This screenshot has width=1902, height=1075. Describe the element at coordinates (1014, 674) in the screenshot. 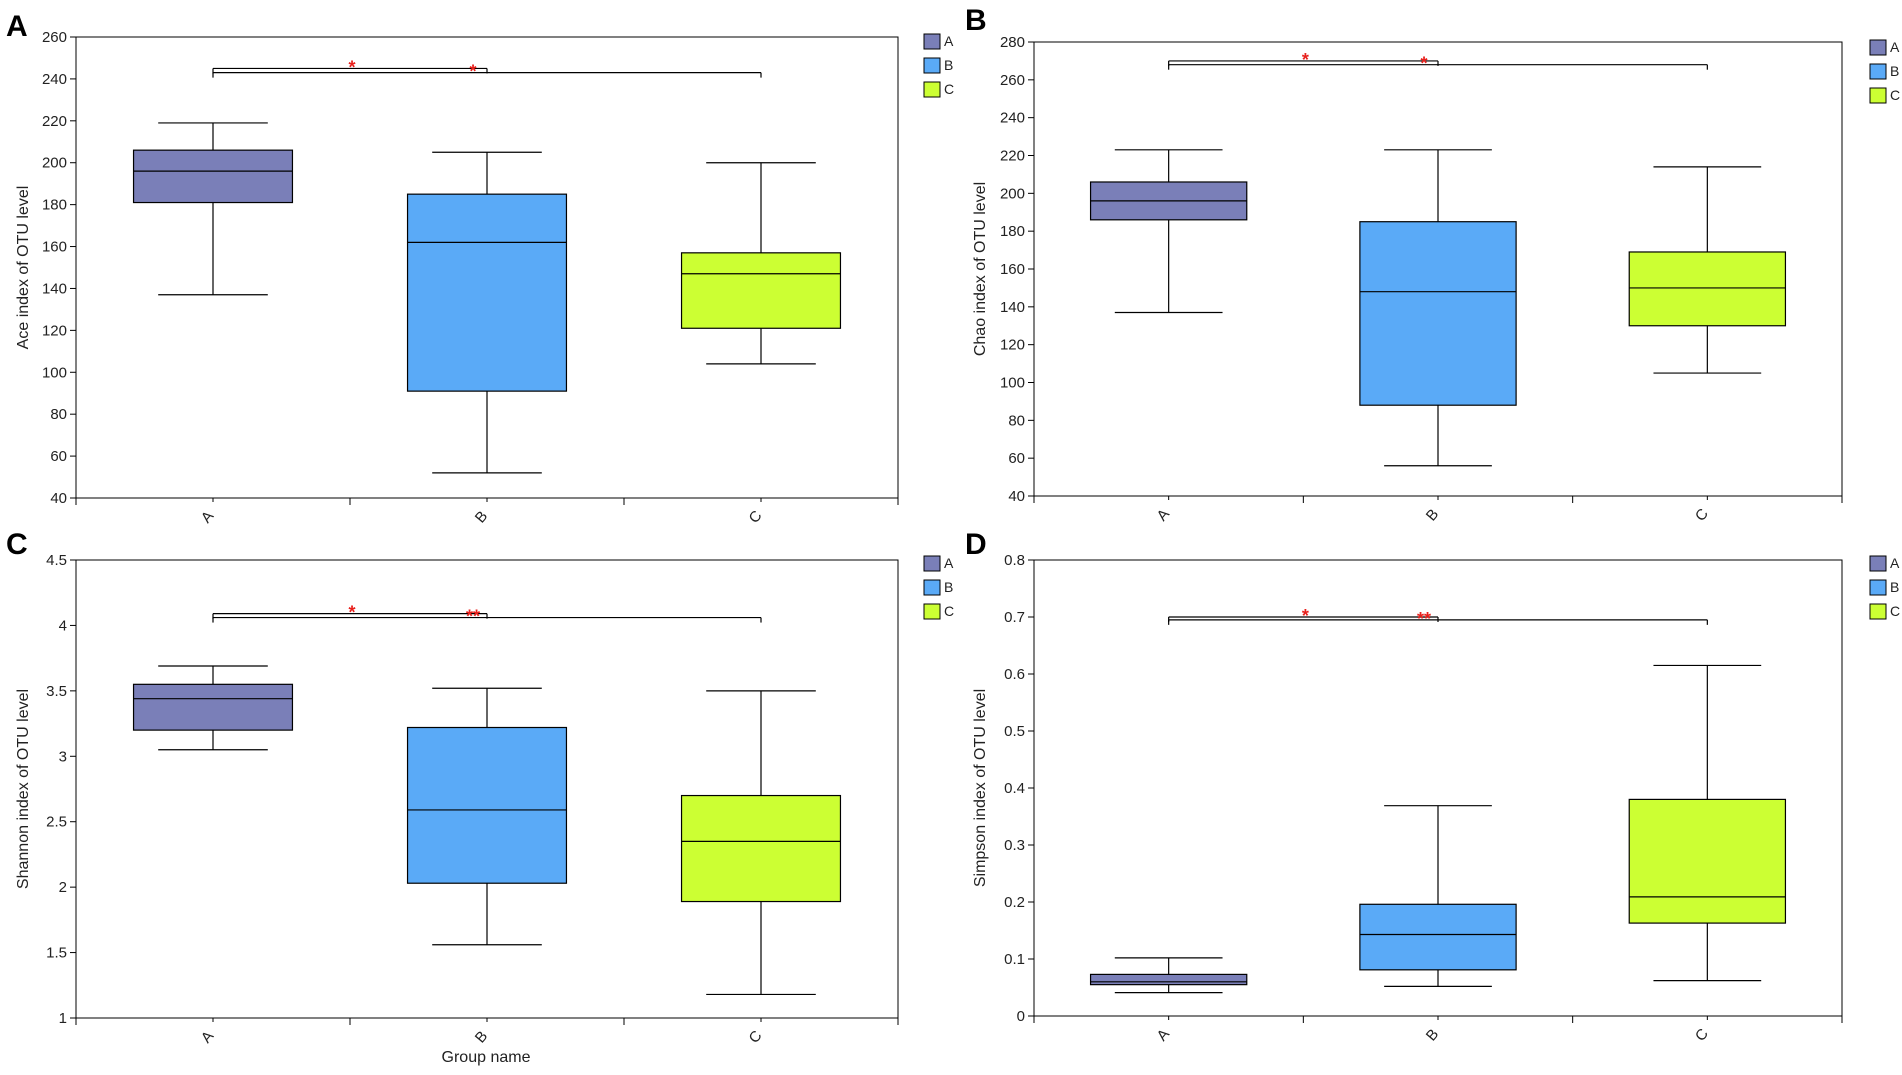

I see `y-tick-label: 0.6` at that location.